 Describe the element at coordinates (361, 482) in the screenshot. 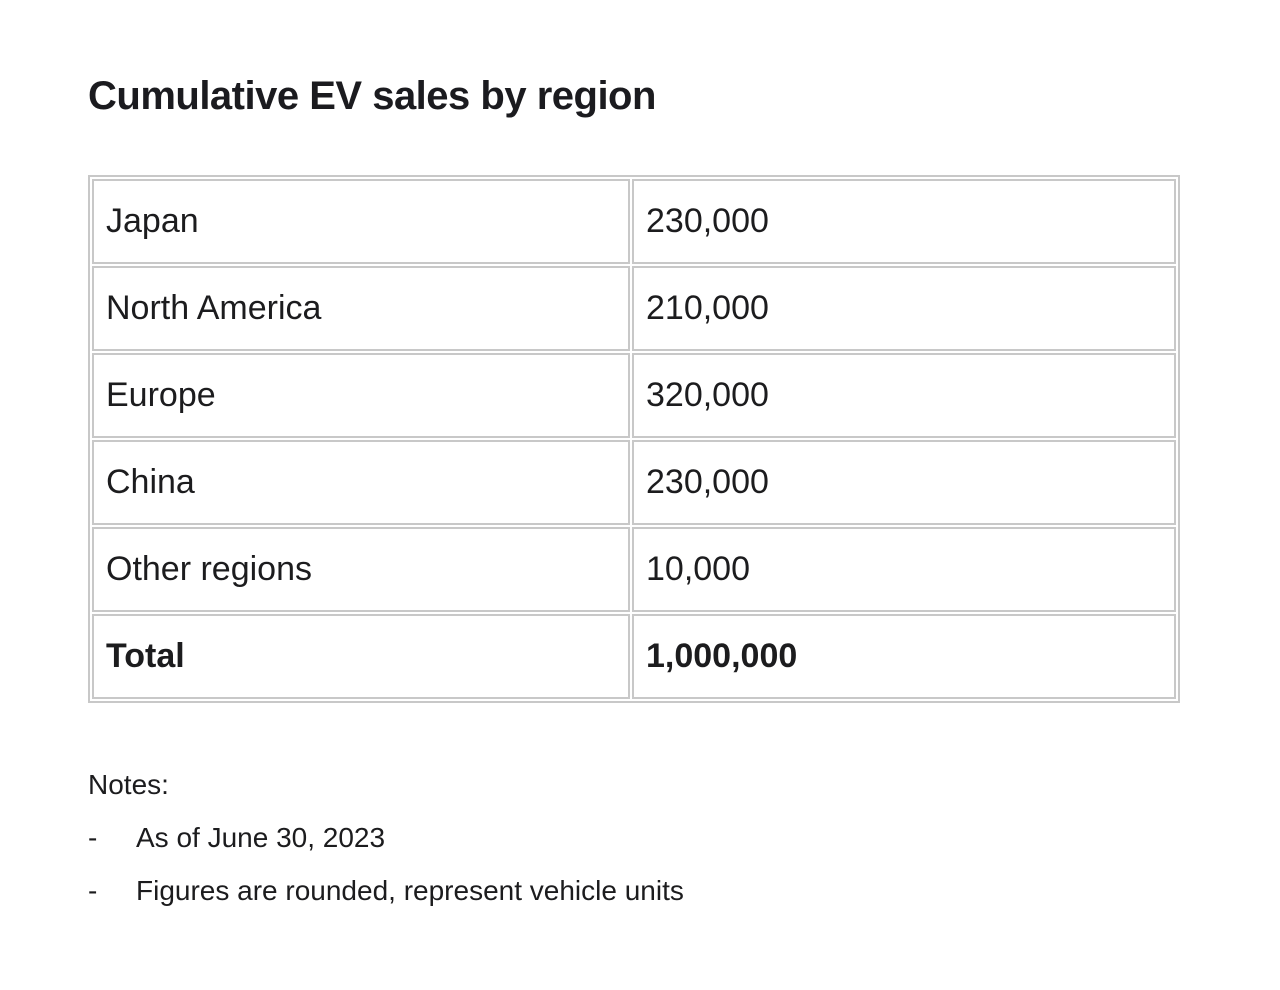

I see `region-cell: China` at that location.